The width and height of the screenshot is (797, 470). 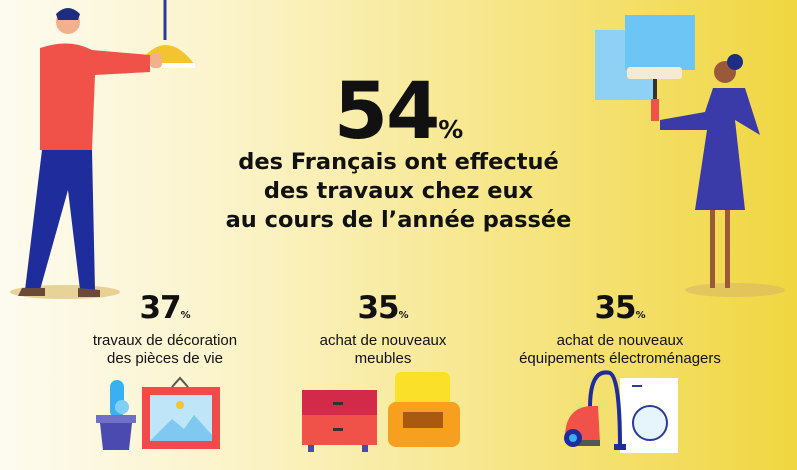 I want to click on vacuum-and-washing-machine-icon, so click(x=621, y=411).